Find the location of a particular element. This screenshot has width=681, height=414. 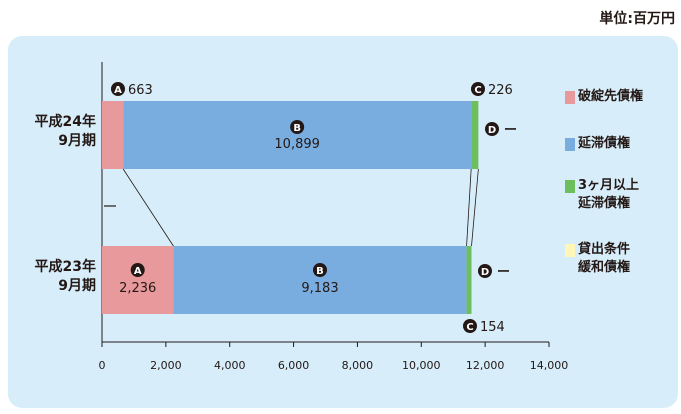

badge-c-top-letter: C is located at coordinates (477, 90).